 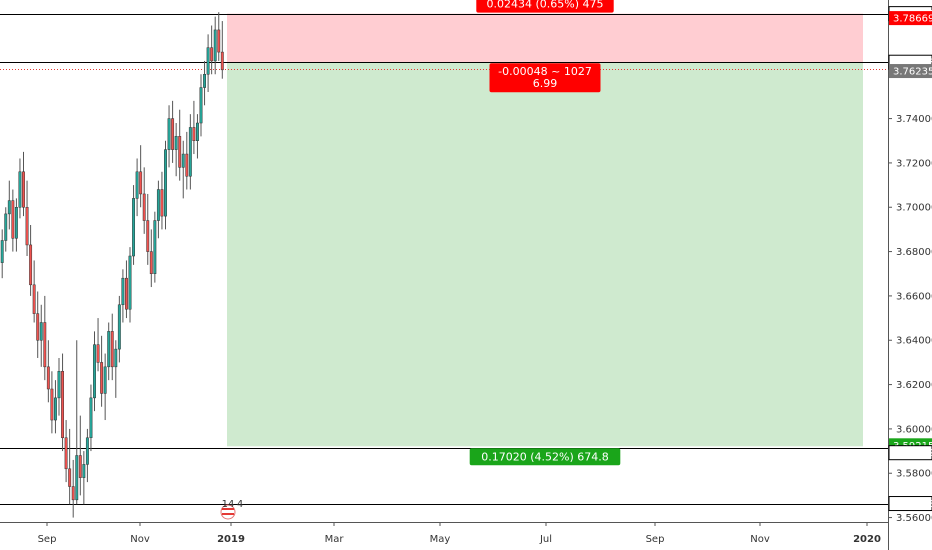 What do you see at coordinates (914, 518) in the screenshot?
I see `price-tick-label: 3.56000` at bounding box center [914, 518].